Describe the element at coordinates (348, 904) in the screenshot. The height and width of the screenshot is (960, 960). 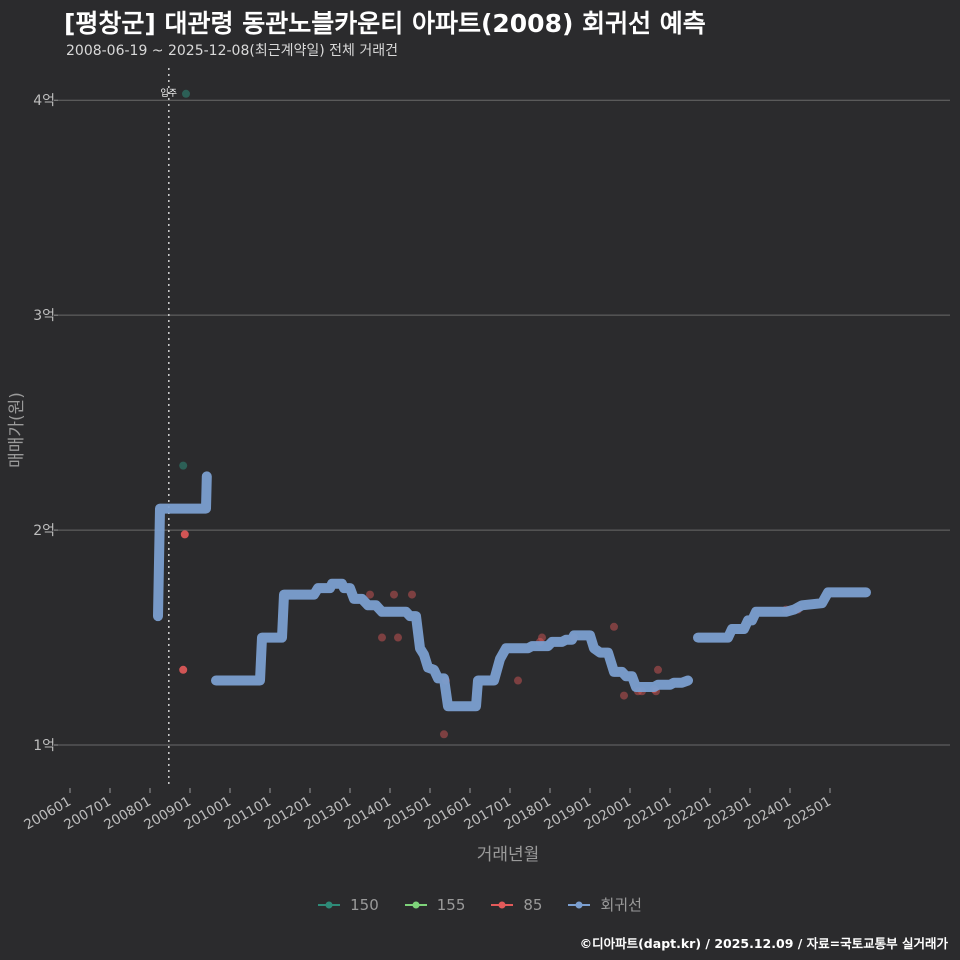
I see `legend-item-150: 150` at that location.